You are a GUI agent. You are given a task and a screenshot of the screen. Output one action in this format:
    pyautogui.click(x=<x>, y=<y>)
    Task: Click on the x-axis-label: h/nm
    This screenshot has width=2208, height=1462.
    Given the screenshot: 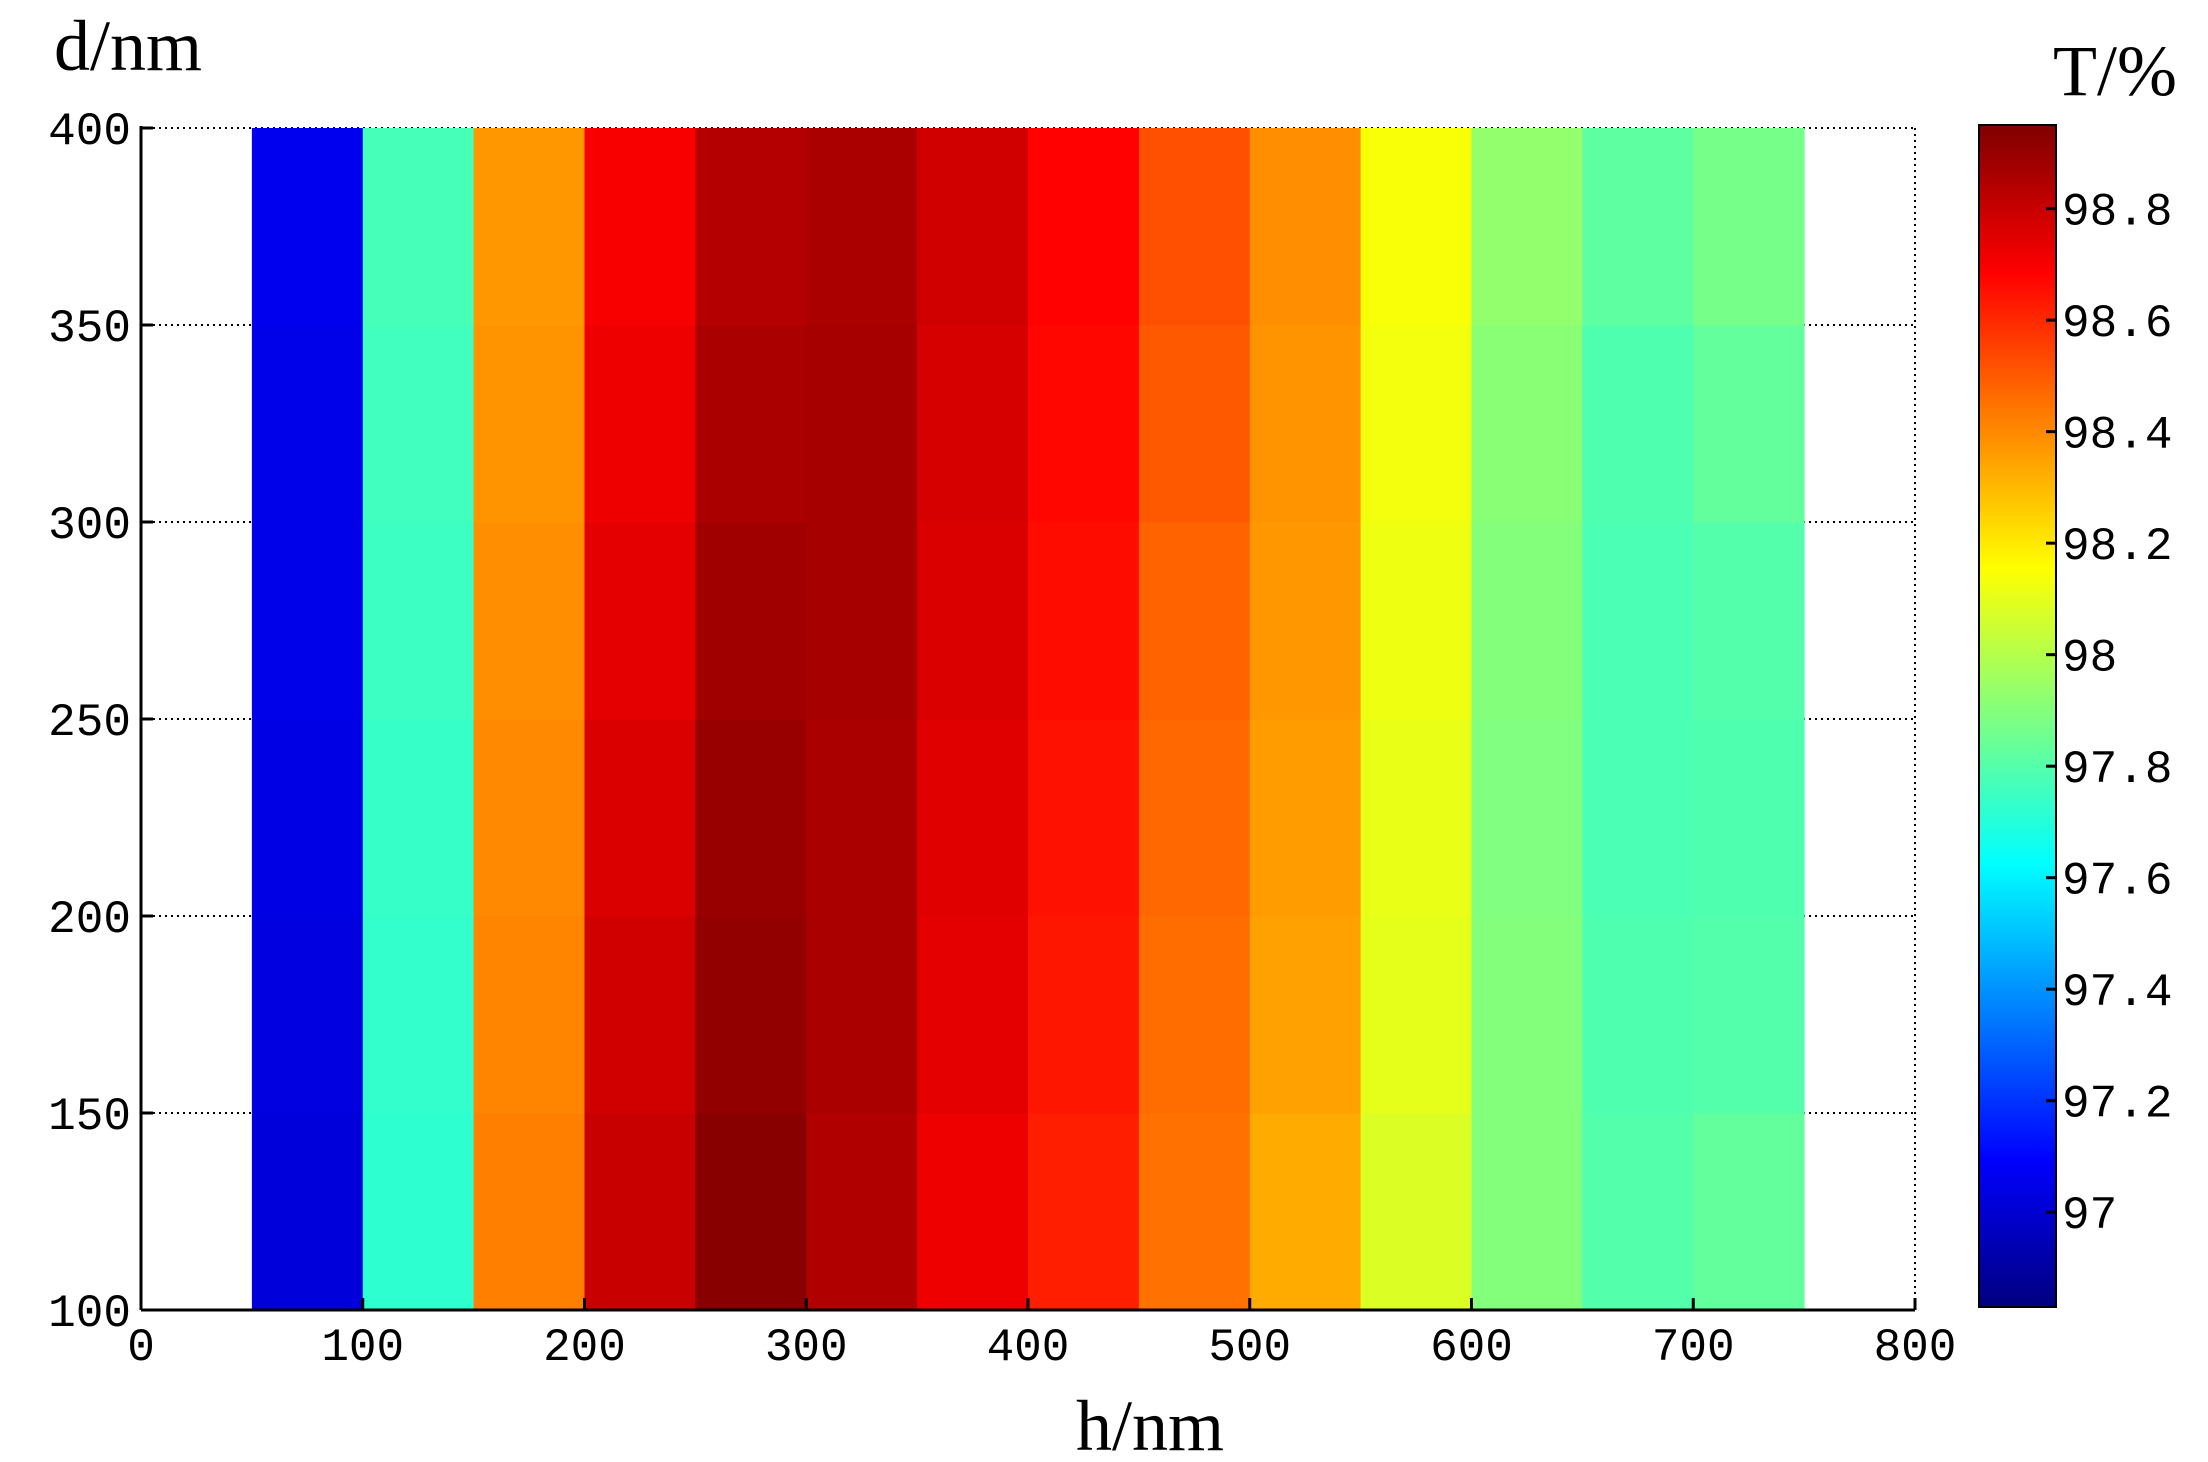 What is the action you would take?
    pyautogui.click(x=1150, y=1424)
    